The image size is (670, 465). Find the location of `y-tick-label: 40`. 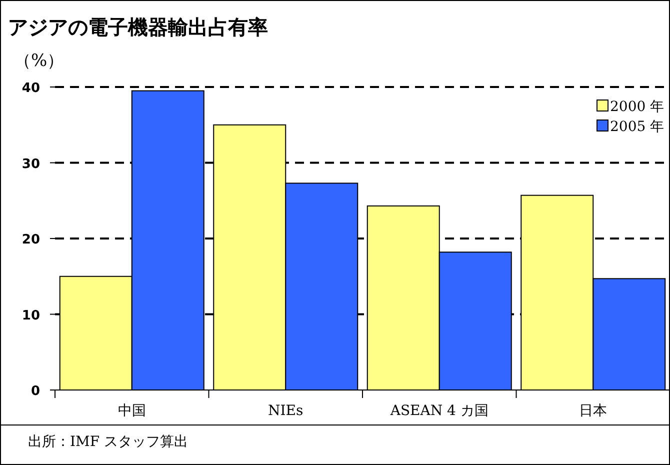

y-tick-label: 40 is located at coordinates (31, 88).